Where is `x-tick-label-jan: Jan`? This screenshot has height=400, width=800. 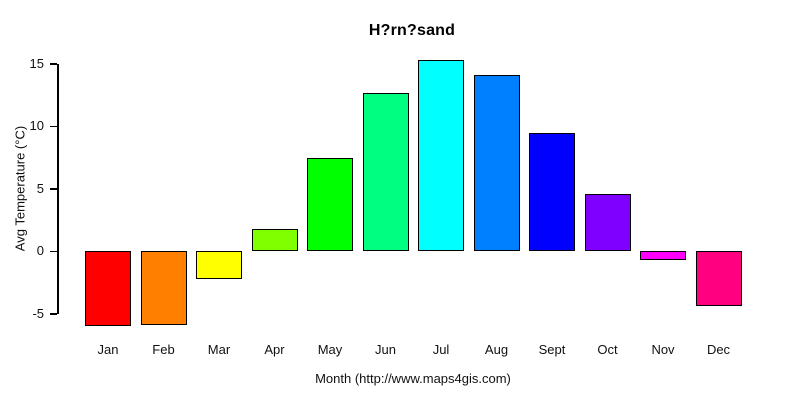 x-tick-label-jan: Jan is located at coordinates (108, 349).